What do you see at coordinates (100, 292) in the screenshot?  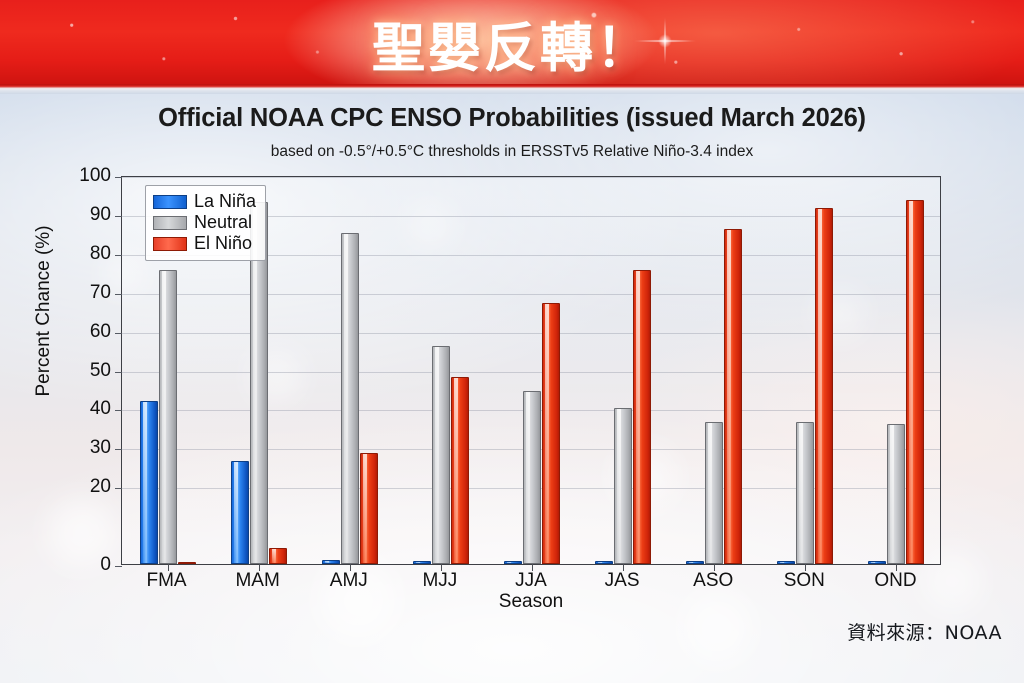 I see `y-tick-label: 70` at bounding box center [100, 292].